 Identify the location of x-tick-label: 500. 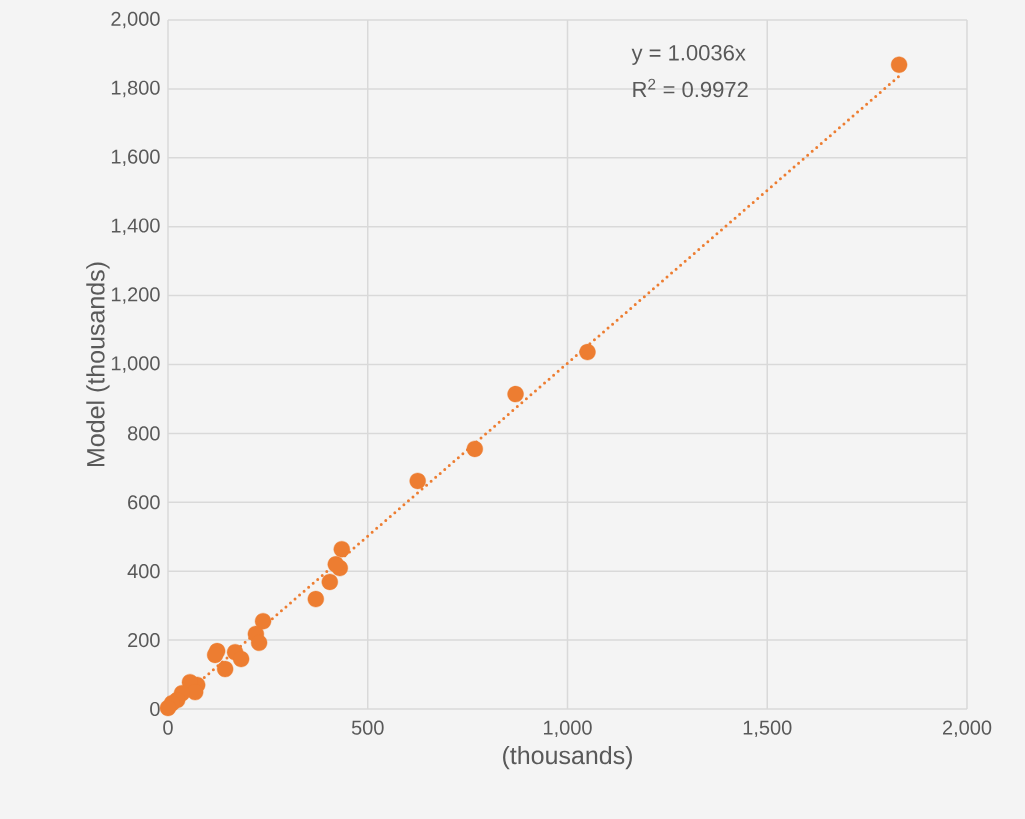
(367, 727).